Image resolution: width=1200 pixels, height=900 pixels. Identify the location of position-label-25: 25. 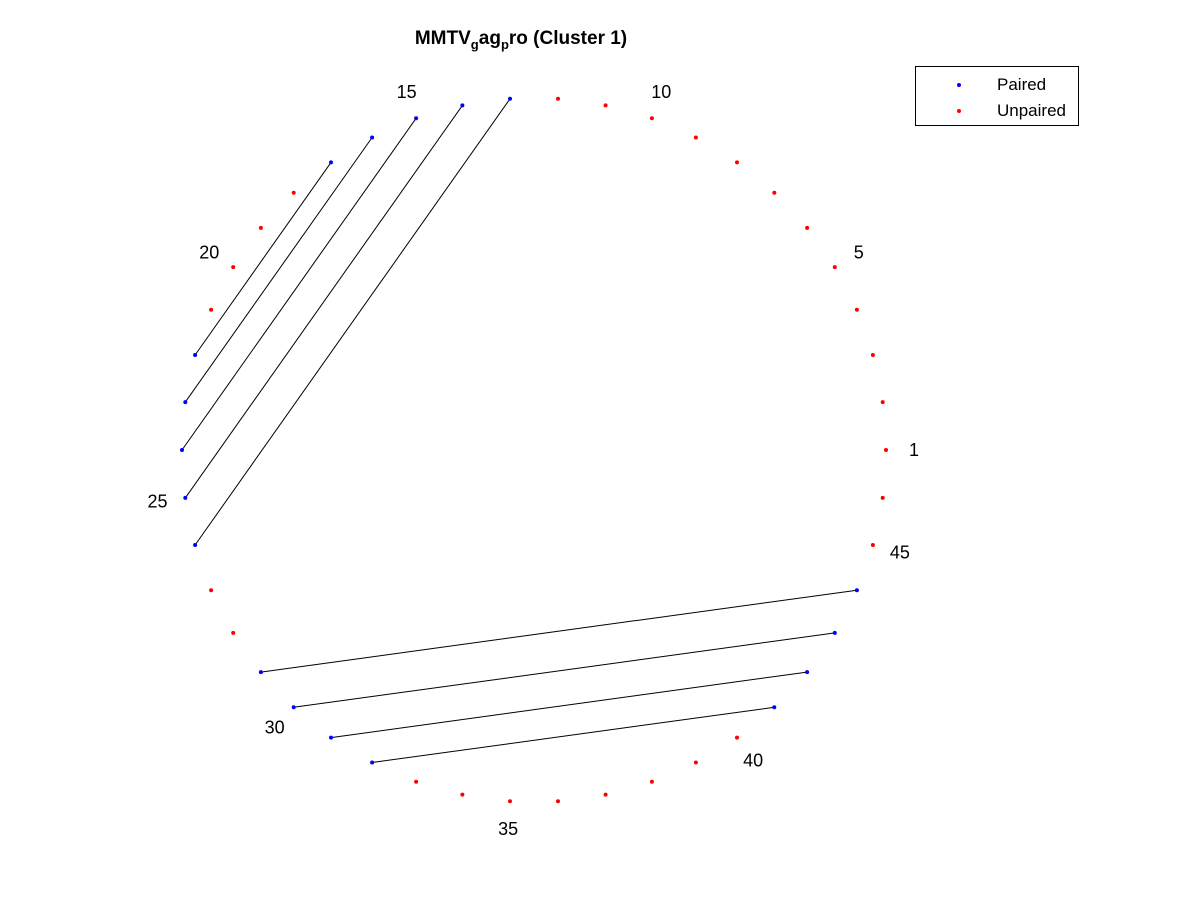
(157, 502).